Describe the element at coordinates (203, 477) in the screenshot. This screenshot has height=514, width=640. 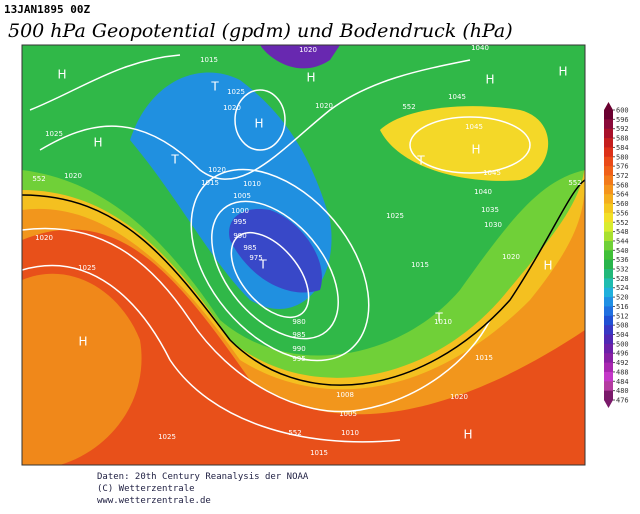
I see `footer-line: Daten: 20th Century Reanalysis der NOAA` at that location.